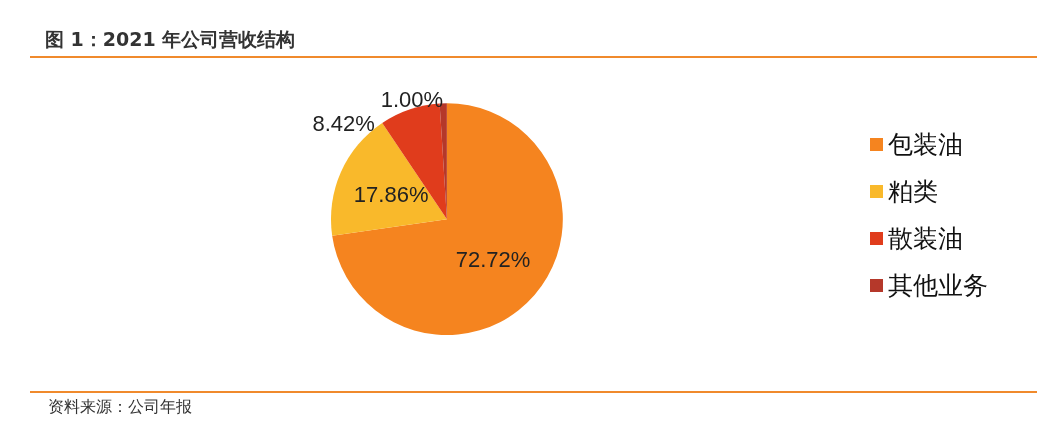  Describe the element at coordinates (343, 123) in the screenshot. I see `data-label: 8.42%` at that location.